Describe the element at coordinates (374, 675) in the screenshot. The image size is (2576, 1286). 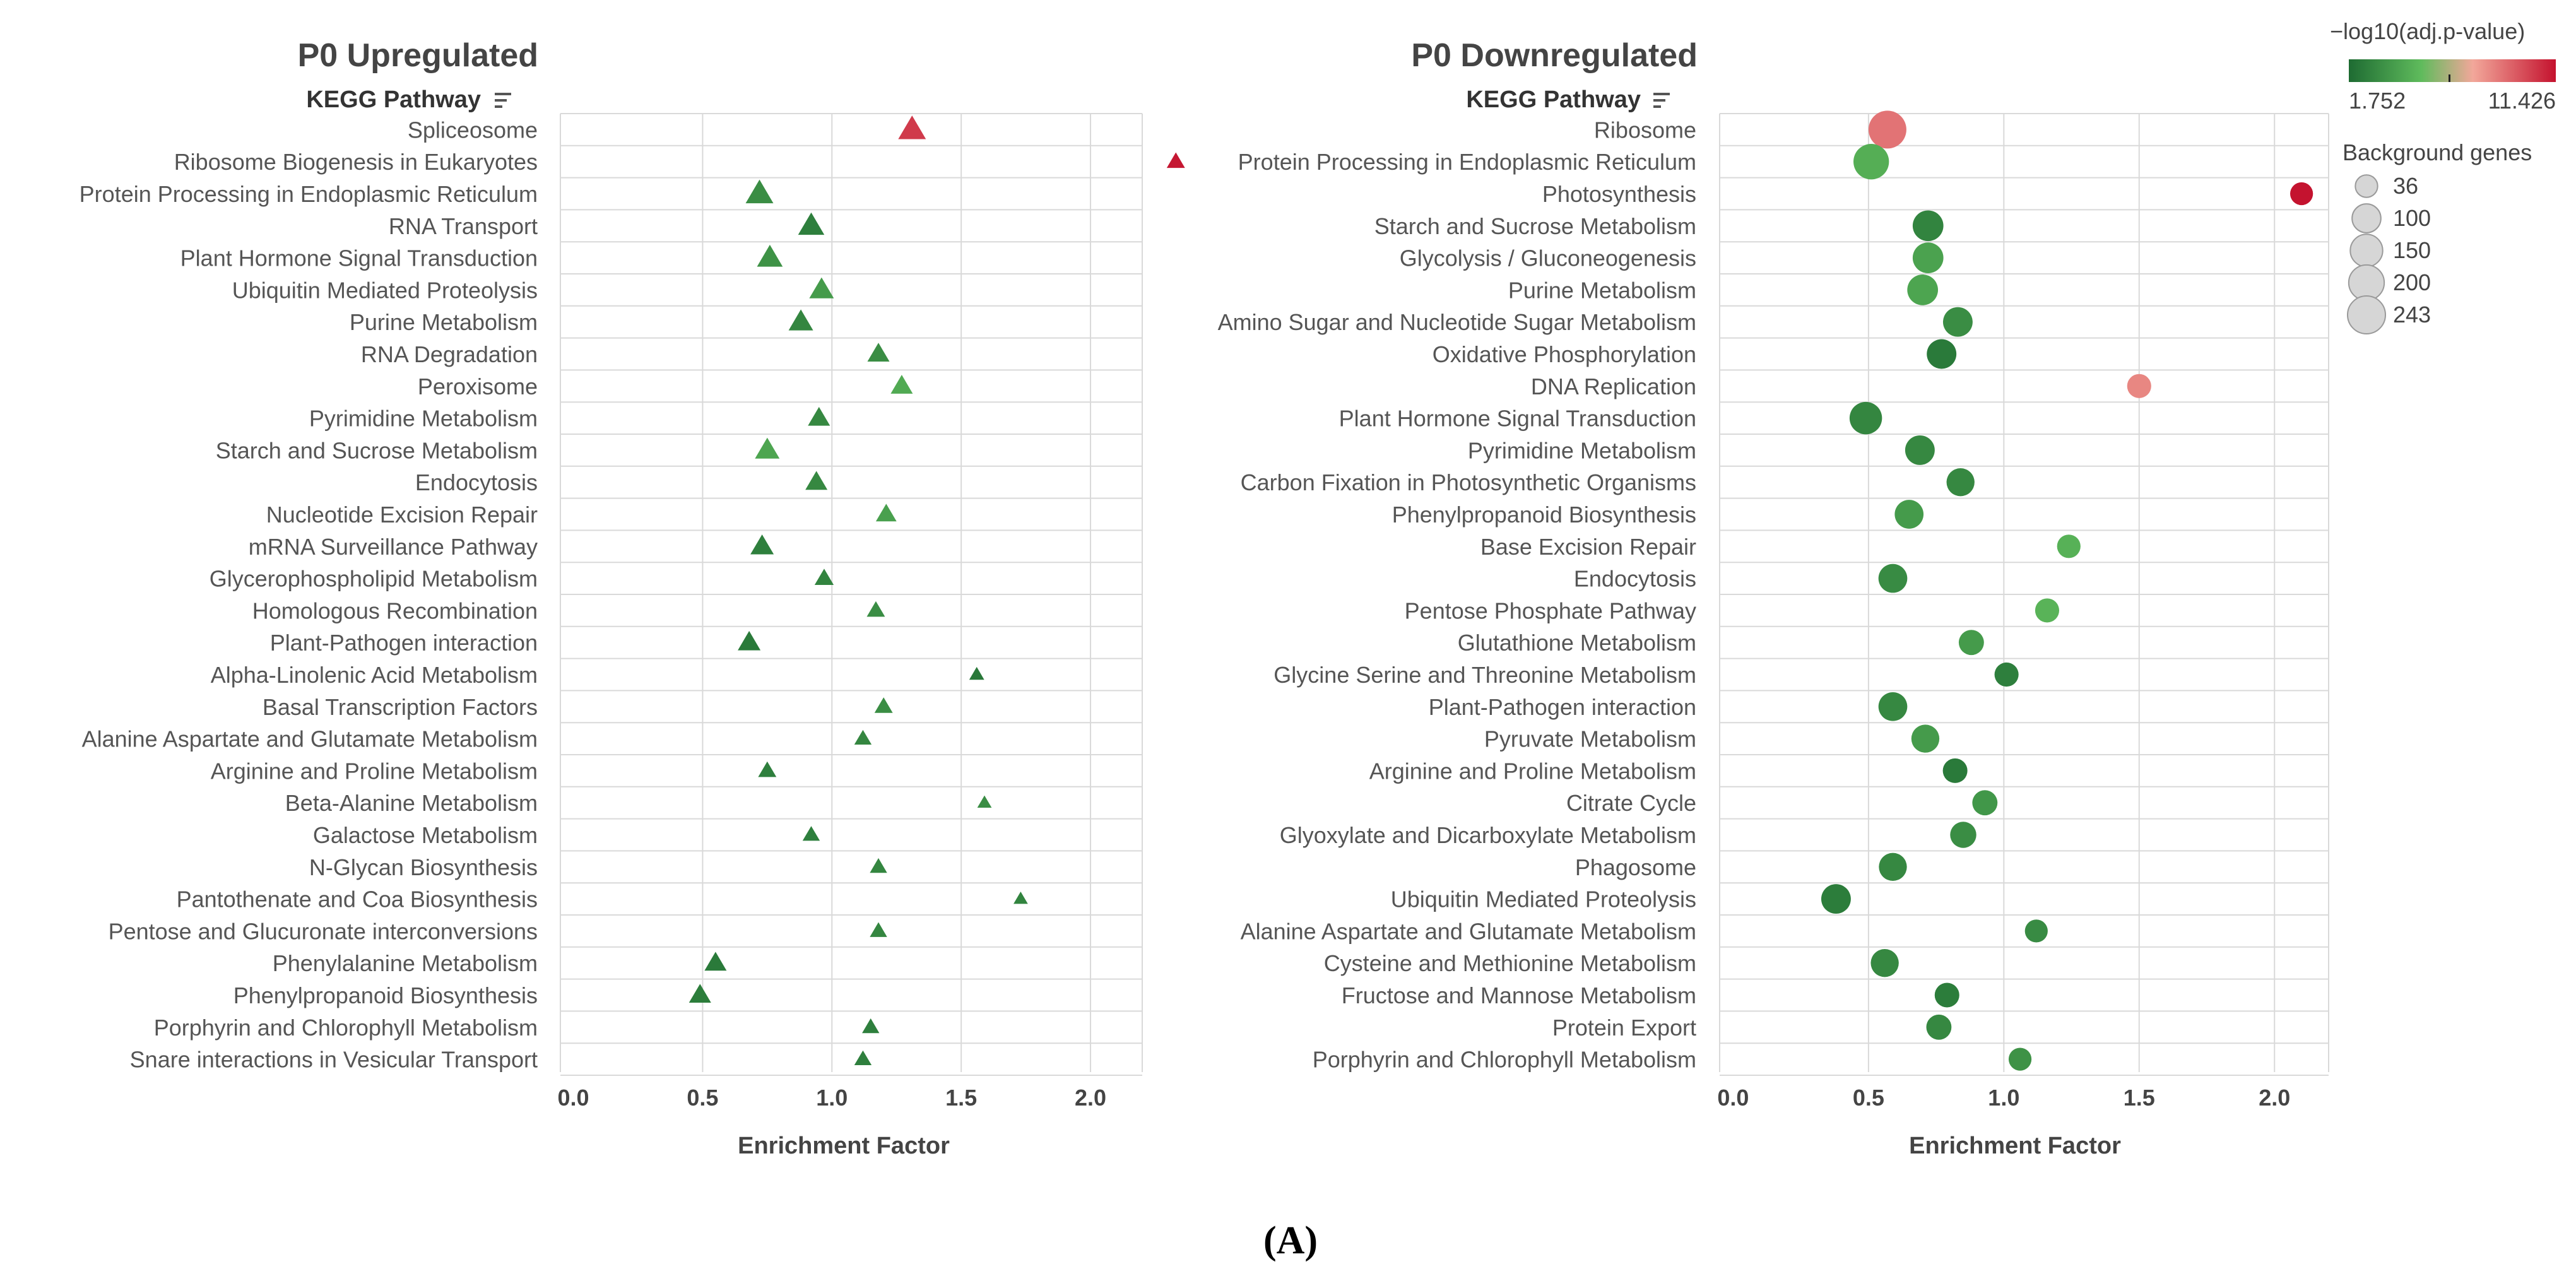
I see `category-label: Alpha-Linolenic Acid Metabolism` at that location.